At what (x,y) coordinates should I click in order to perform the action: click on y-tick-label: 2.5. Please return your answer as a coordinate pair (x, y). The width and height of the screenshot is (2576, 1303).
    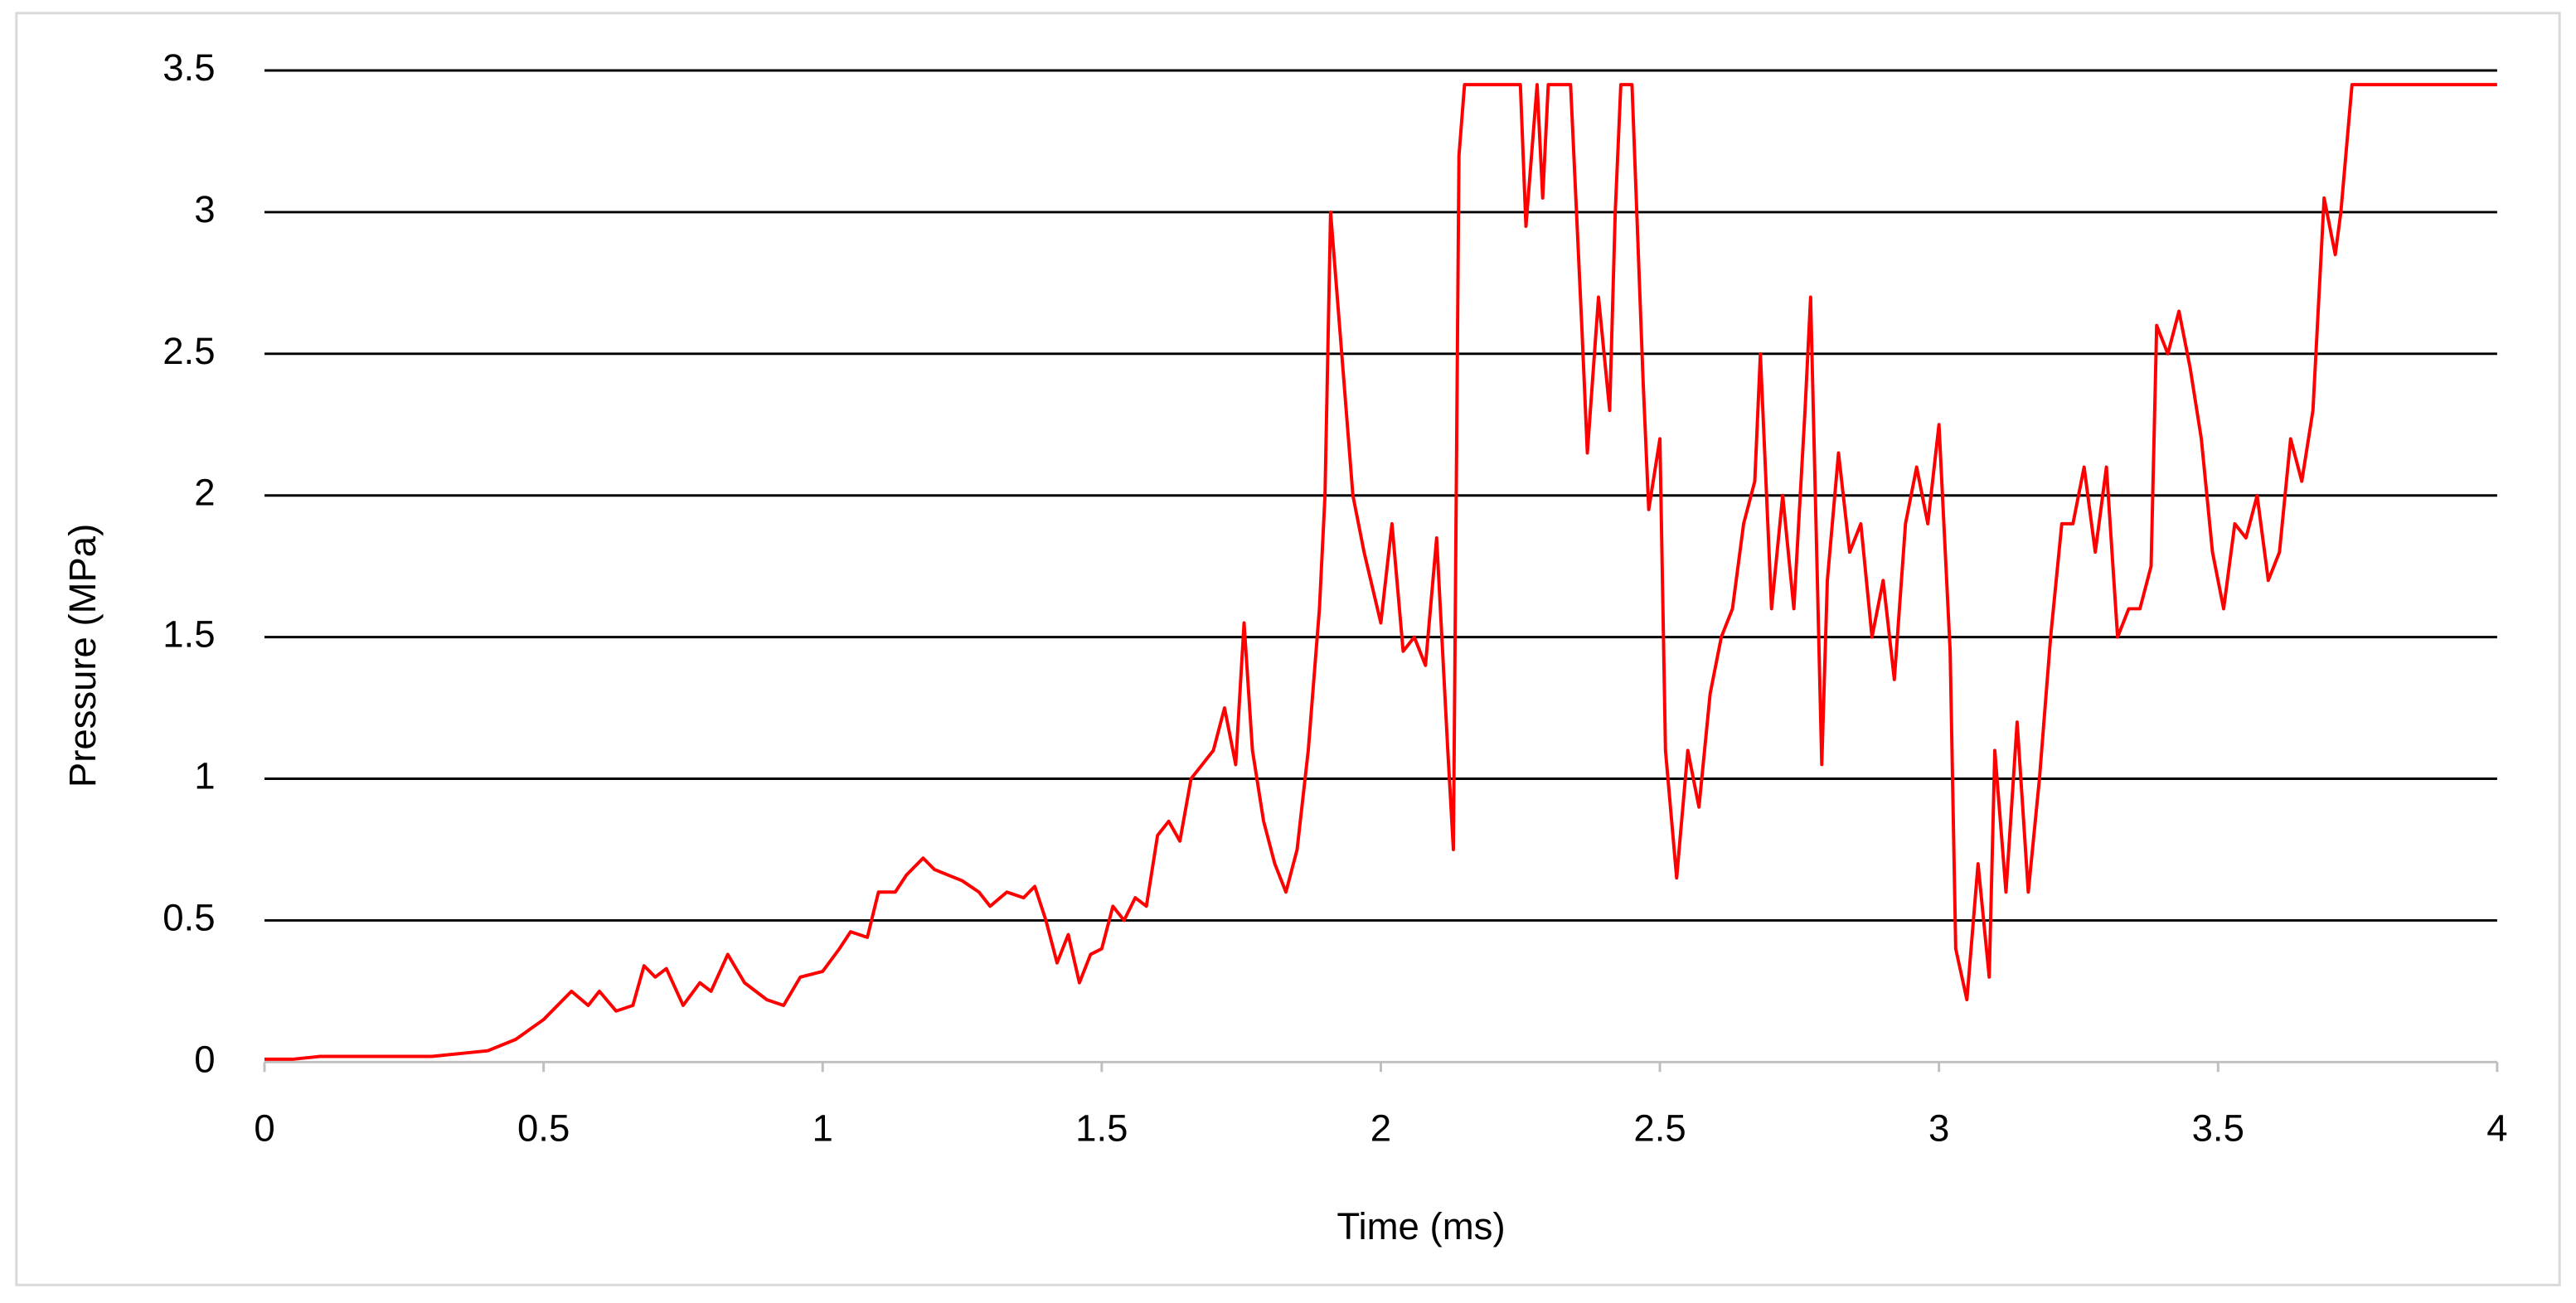
    Looking at the image, I should click on (189, 351).